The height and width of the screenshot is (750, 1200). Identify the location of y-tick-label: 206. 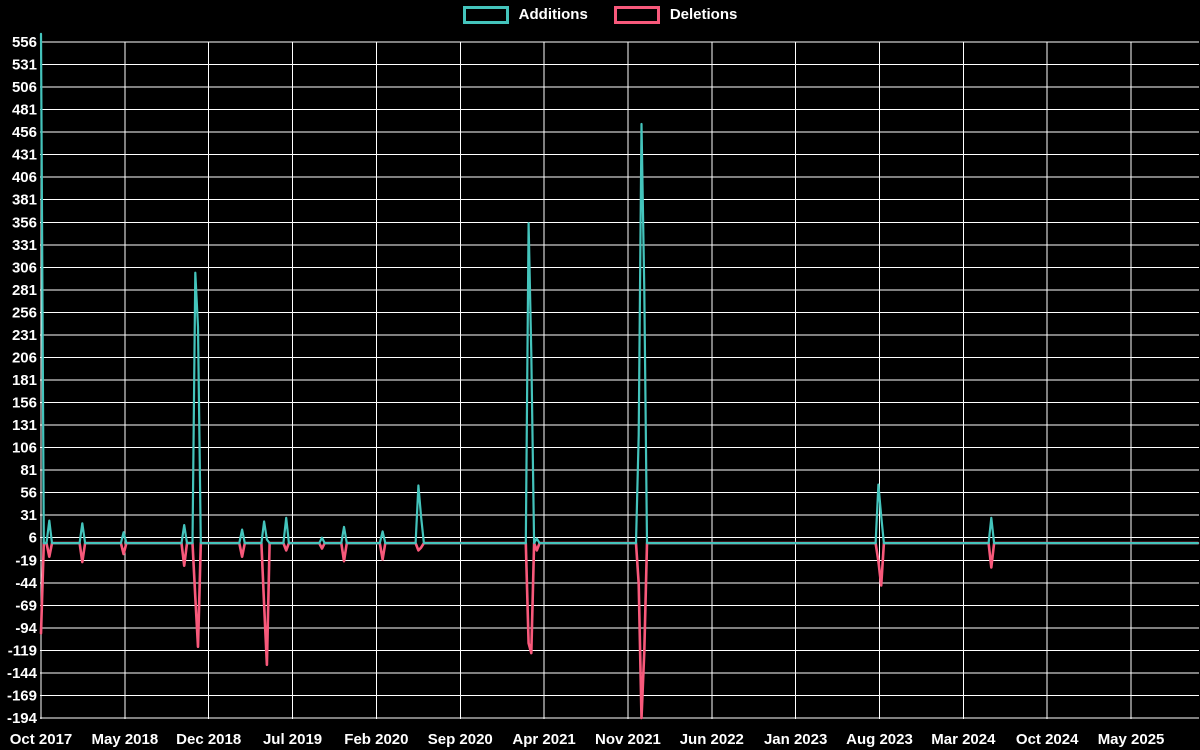
(24, 357).